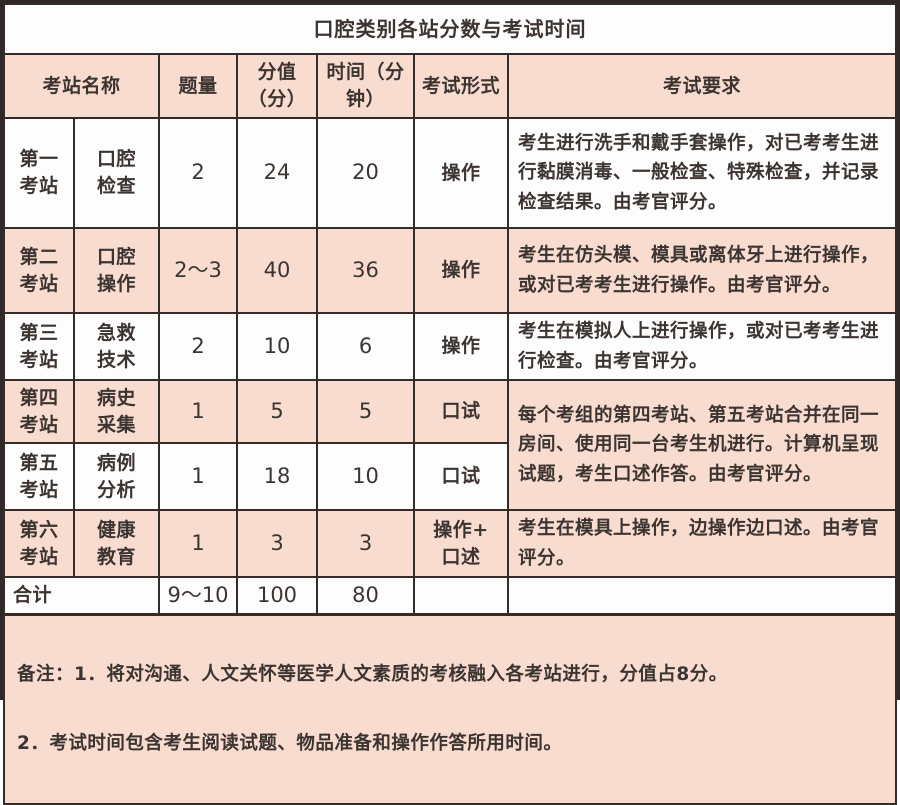  What do you see at coordinates (365, 596) in the screenshot?
I see `total-time: 80` at bounding box center [365, 596].